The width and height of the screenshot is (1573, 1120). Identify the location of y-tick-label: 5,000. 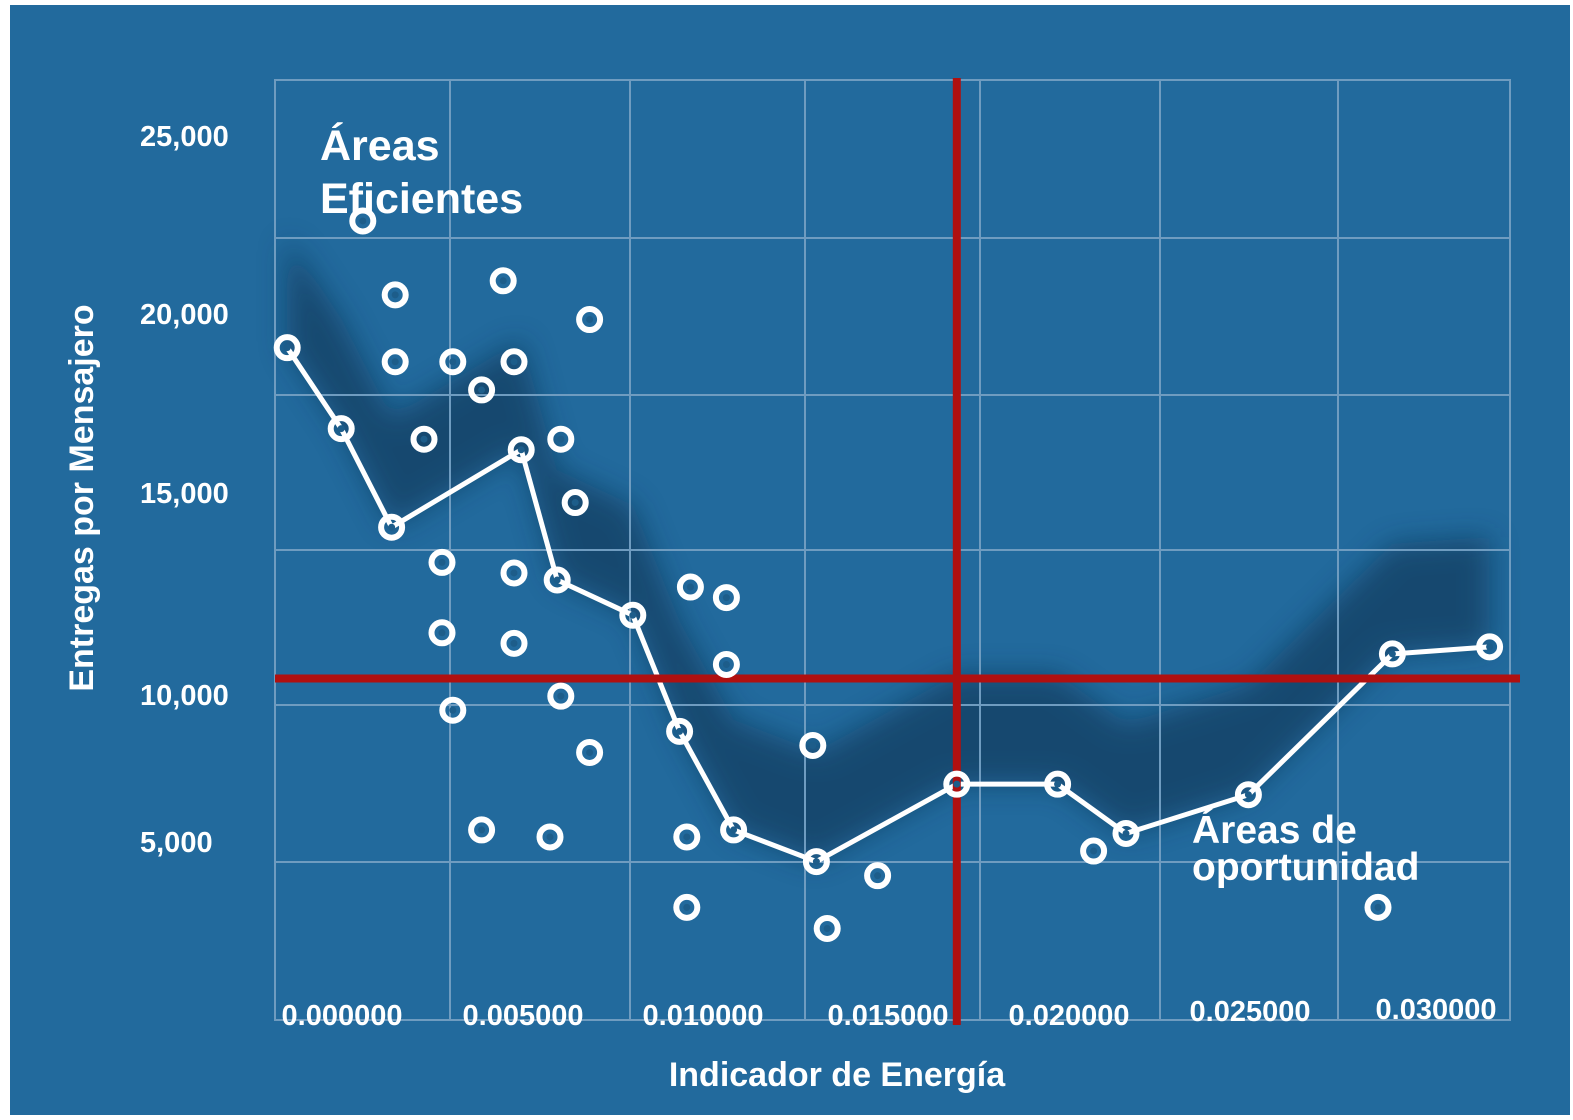
(176, 843).